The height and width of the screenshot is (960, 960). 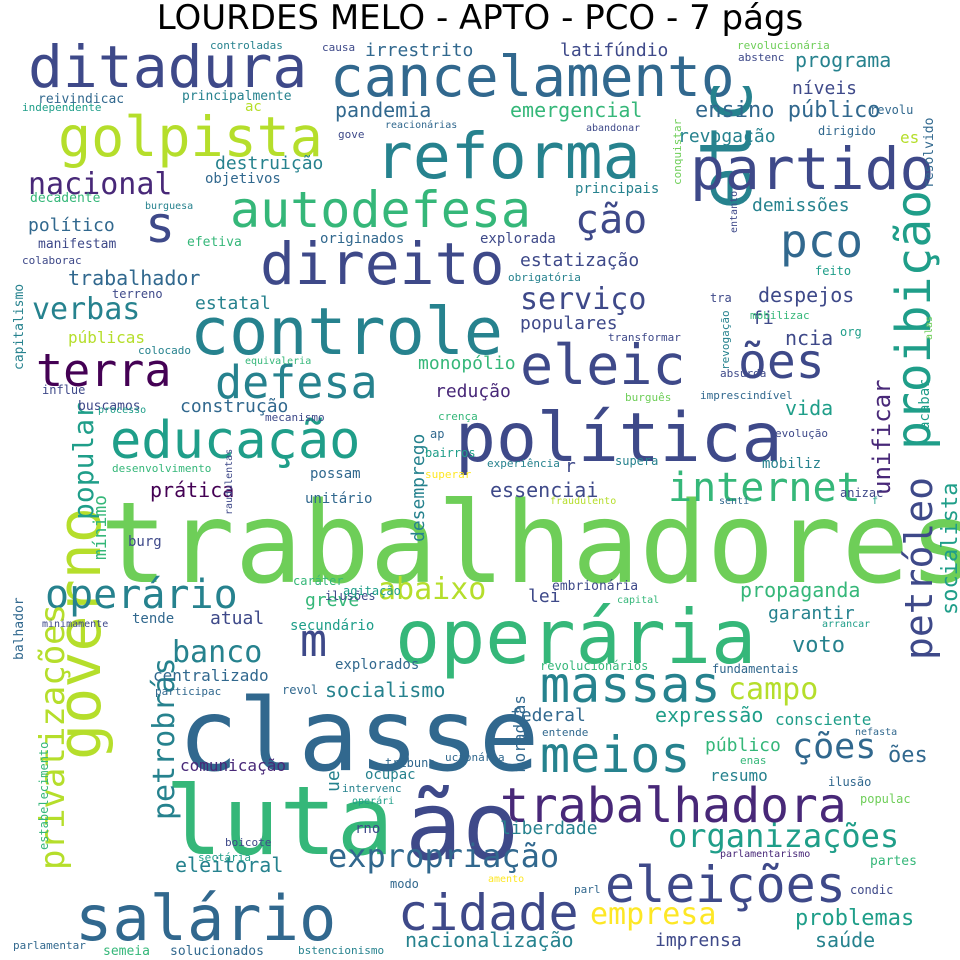 I want to click on word-cloud-word: estatal, so click(x=233, y=303).